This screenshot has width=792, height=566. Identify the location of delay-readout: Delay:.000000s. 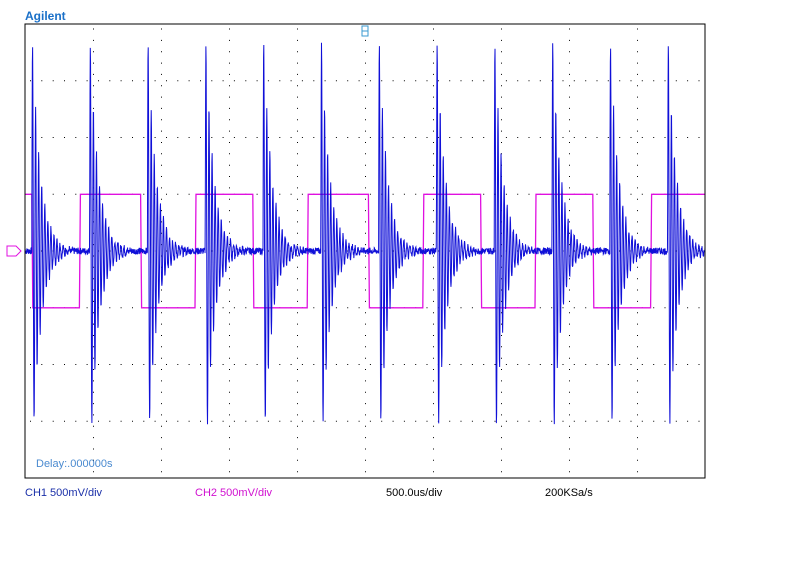
(74, 464).